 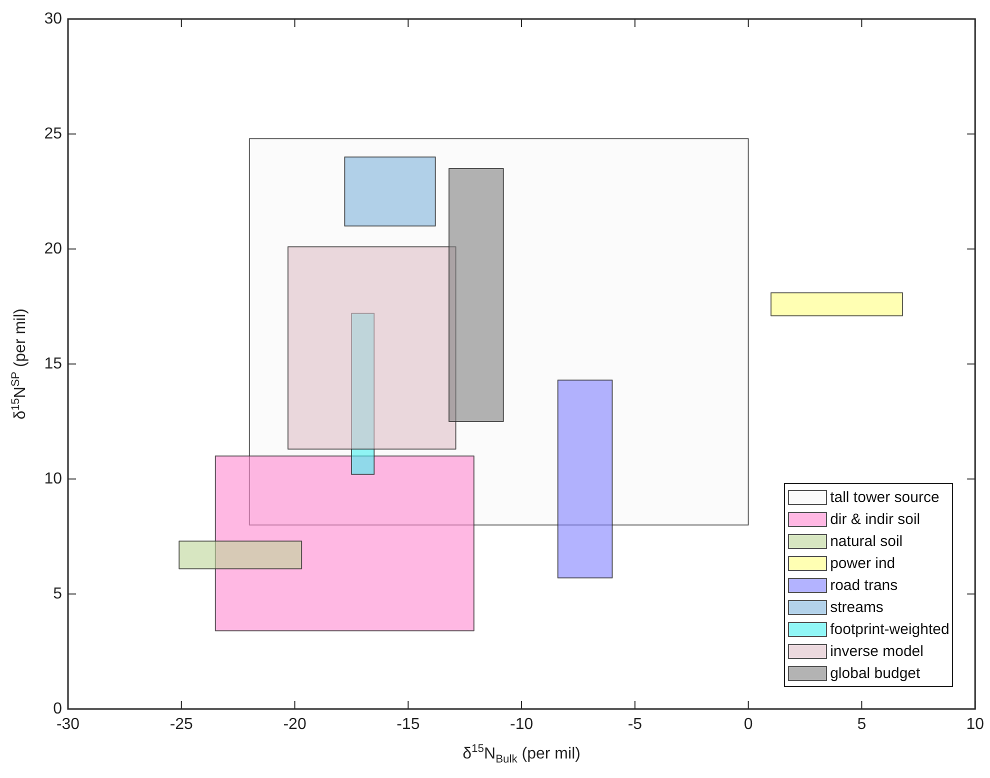 What do you see at coordinates (864, 585) in the screenshot?
I see `legend-label: road trans` at bounding box center [864, 585].